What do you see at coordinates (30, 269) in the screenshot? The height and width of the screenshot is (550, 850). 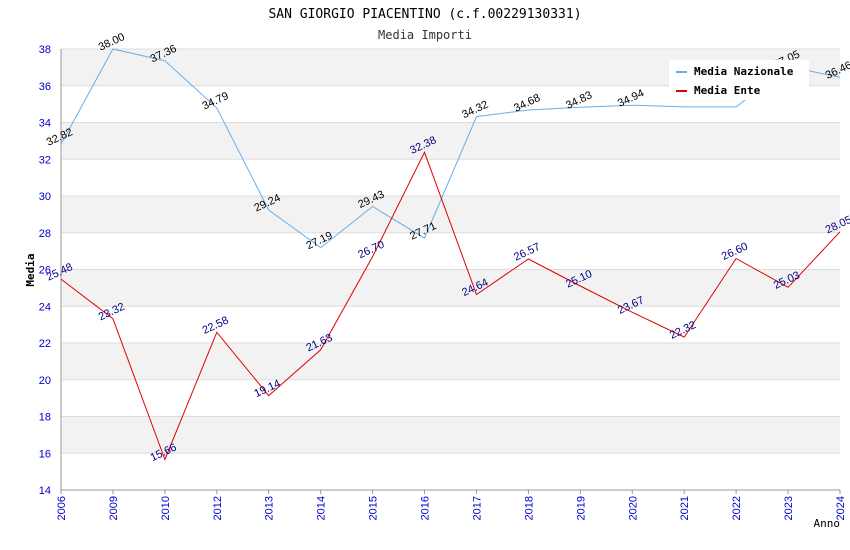 I see `y-axis-label: Media` at bounding box center [30, 269].